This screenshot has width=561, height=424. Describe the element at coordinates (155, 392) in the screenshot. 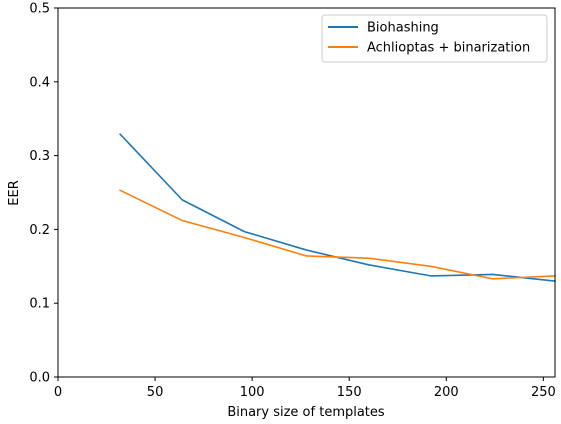

I see `x-tick-label: 50` at that location.